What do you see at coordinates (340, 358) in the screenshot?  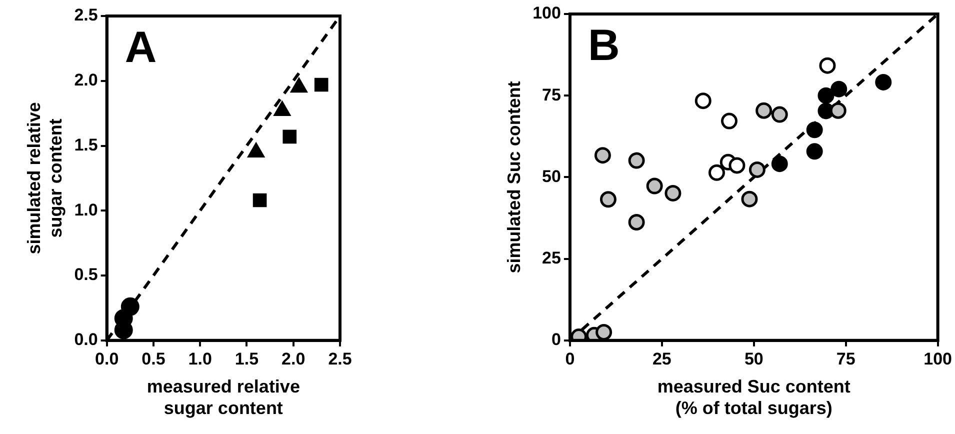 I see `x-tick-label: 2.5` at bounding box center [340, 358].